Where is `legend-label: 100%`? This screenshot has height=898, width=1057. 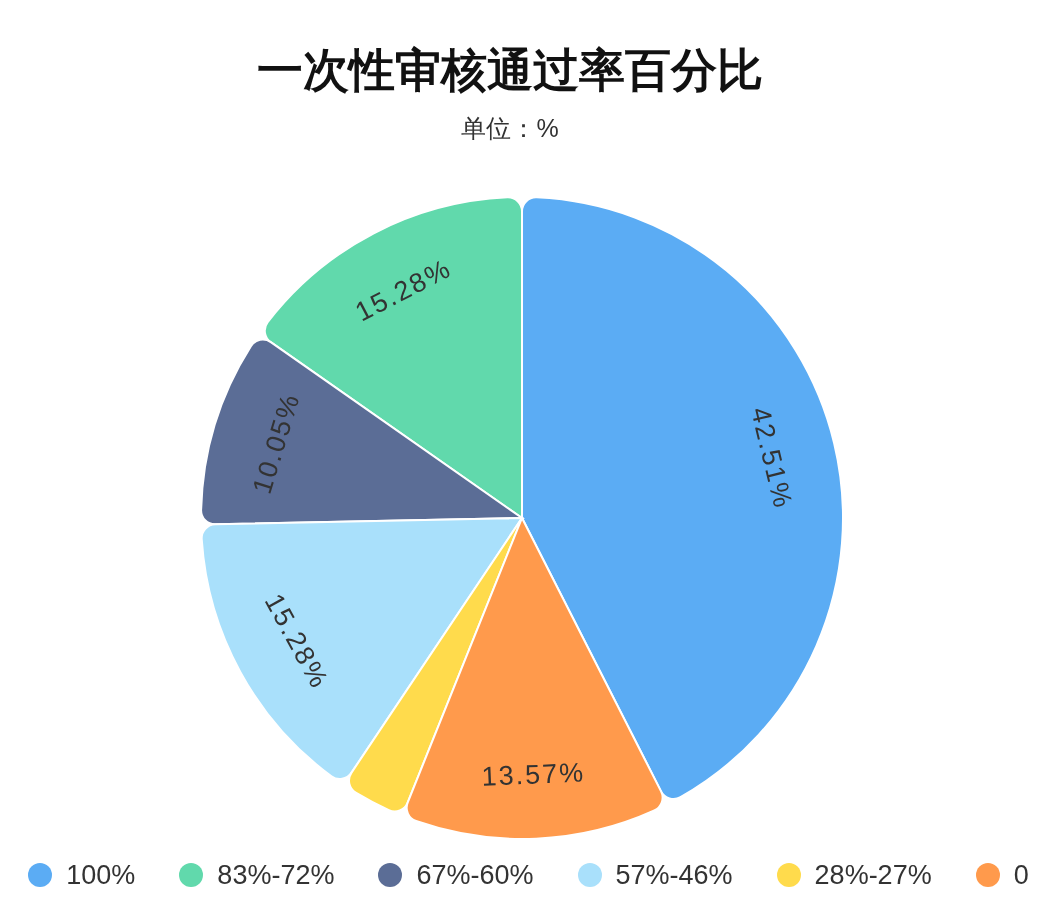
legend-label: 100% is located at coordinates (101, 875).